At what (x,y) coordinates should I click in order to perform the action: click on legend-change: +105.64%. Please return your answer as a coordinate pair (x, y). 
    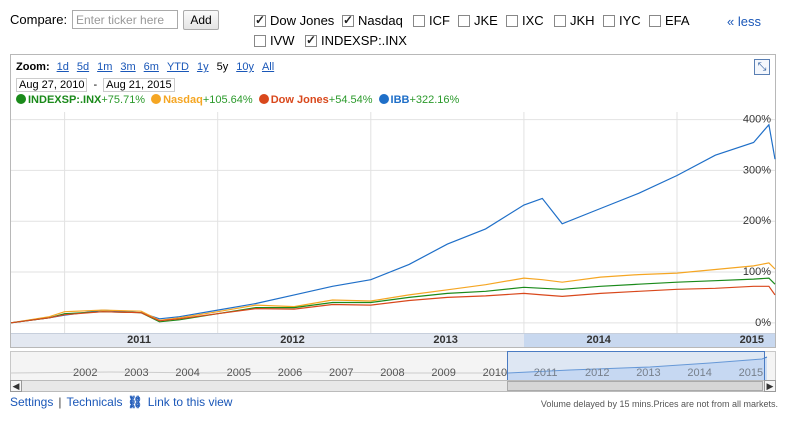
    Looking at the image, I should click on (227, 100).